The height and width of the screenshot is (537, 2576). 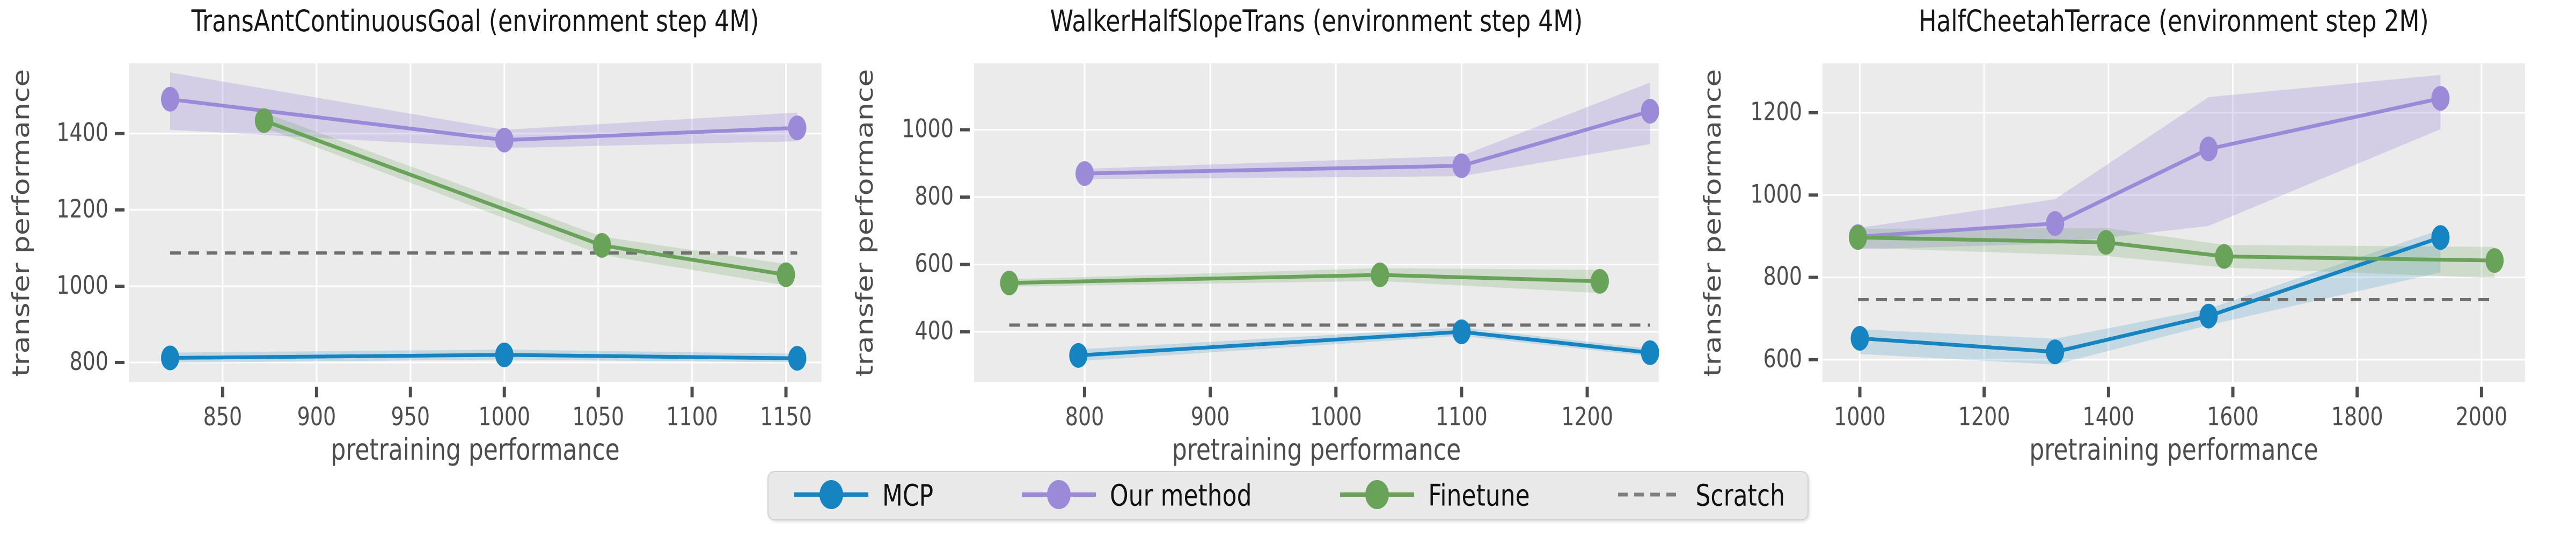 I want to click on svg-text: 1800, so click(x=2357, y=417).